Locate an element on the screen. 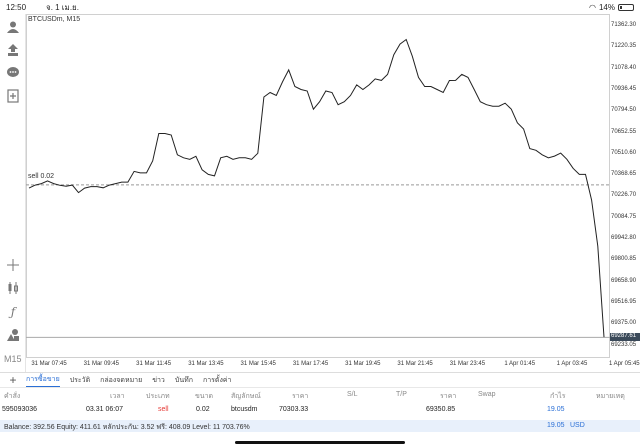 The width and height of the screenshot is (640, 447). y-tick-label: 69658.90 is located at coordinates (624, 280).